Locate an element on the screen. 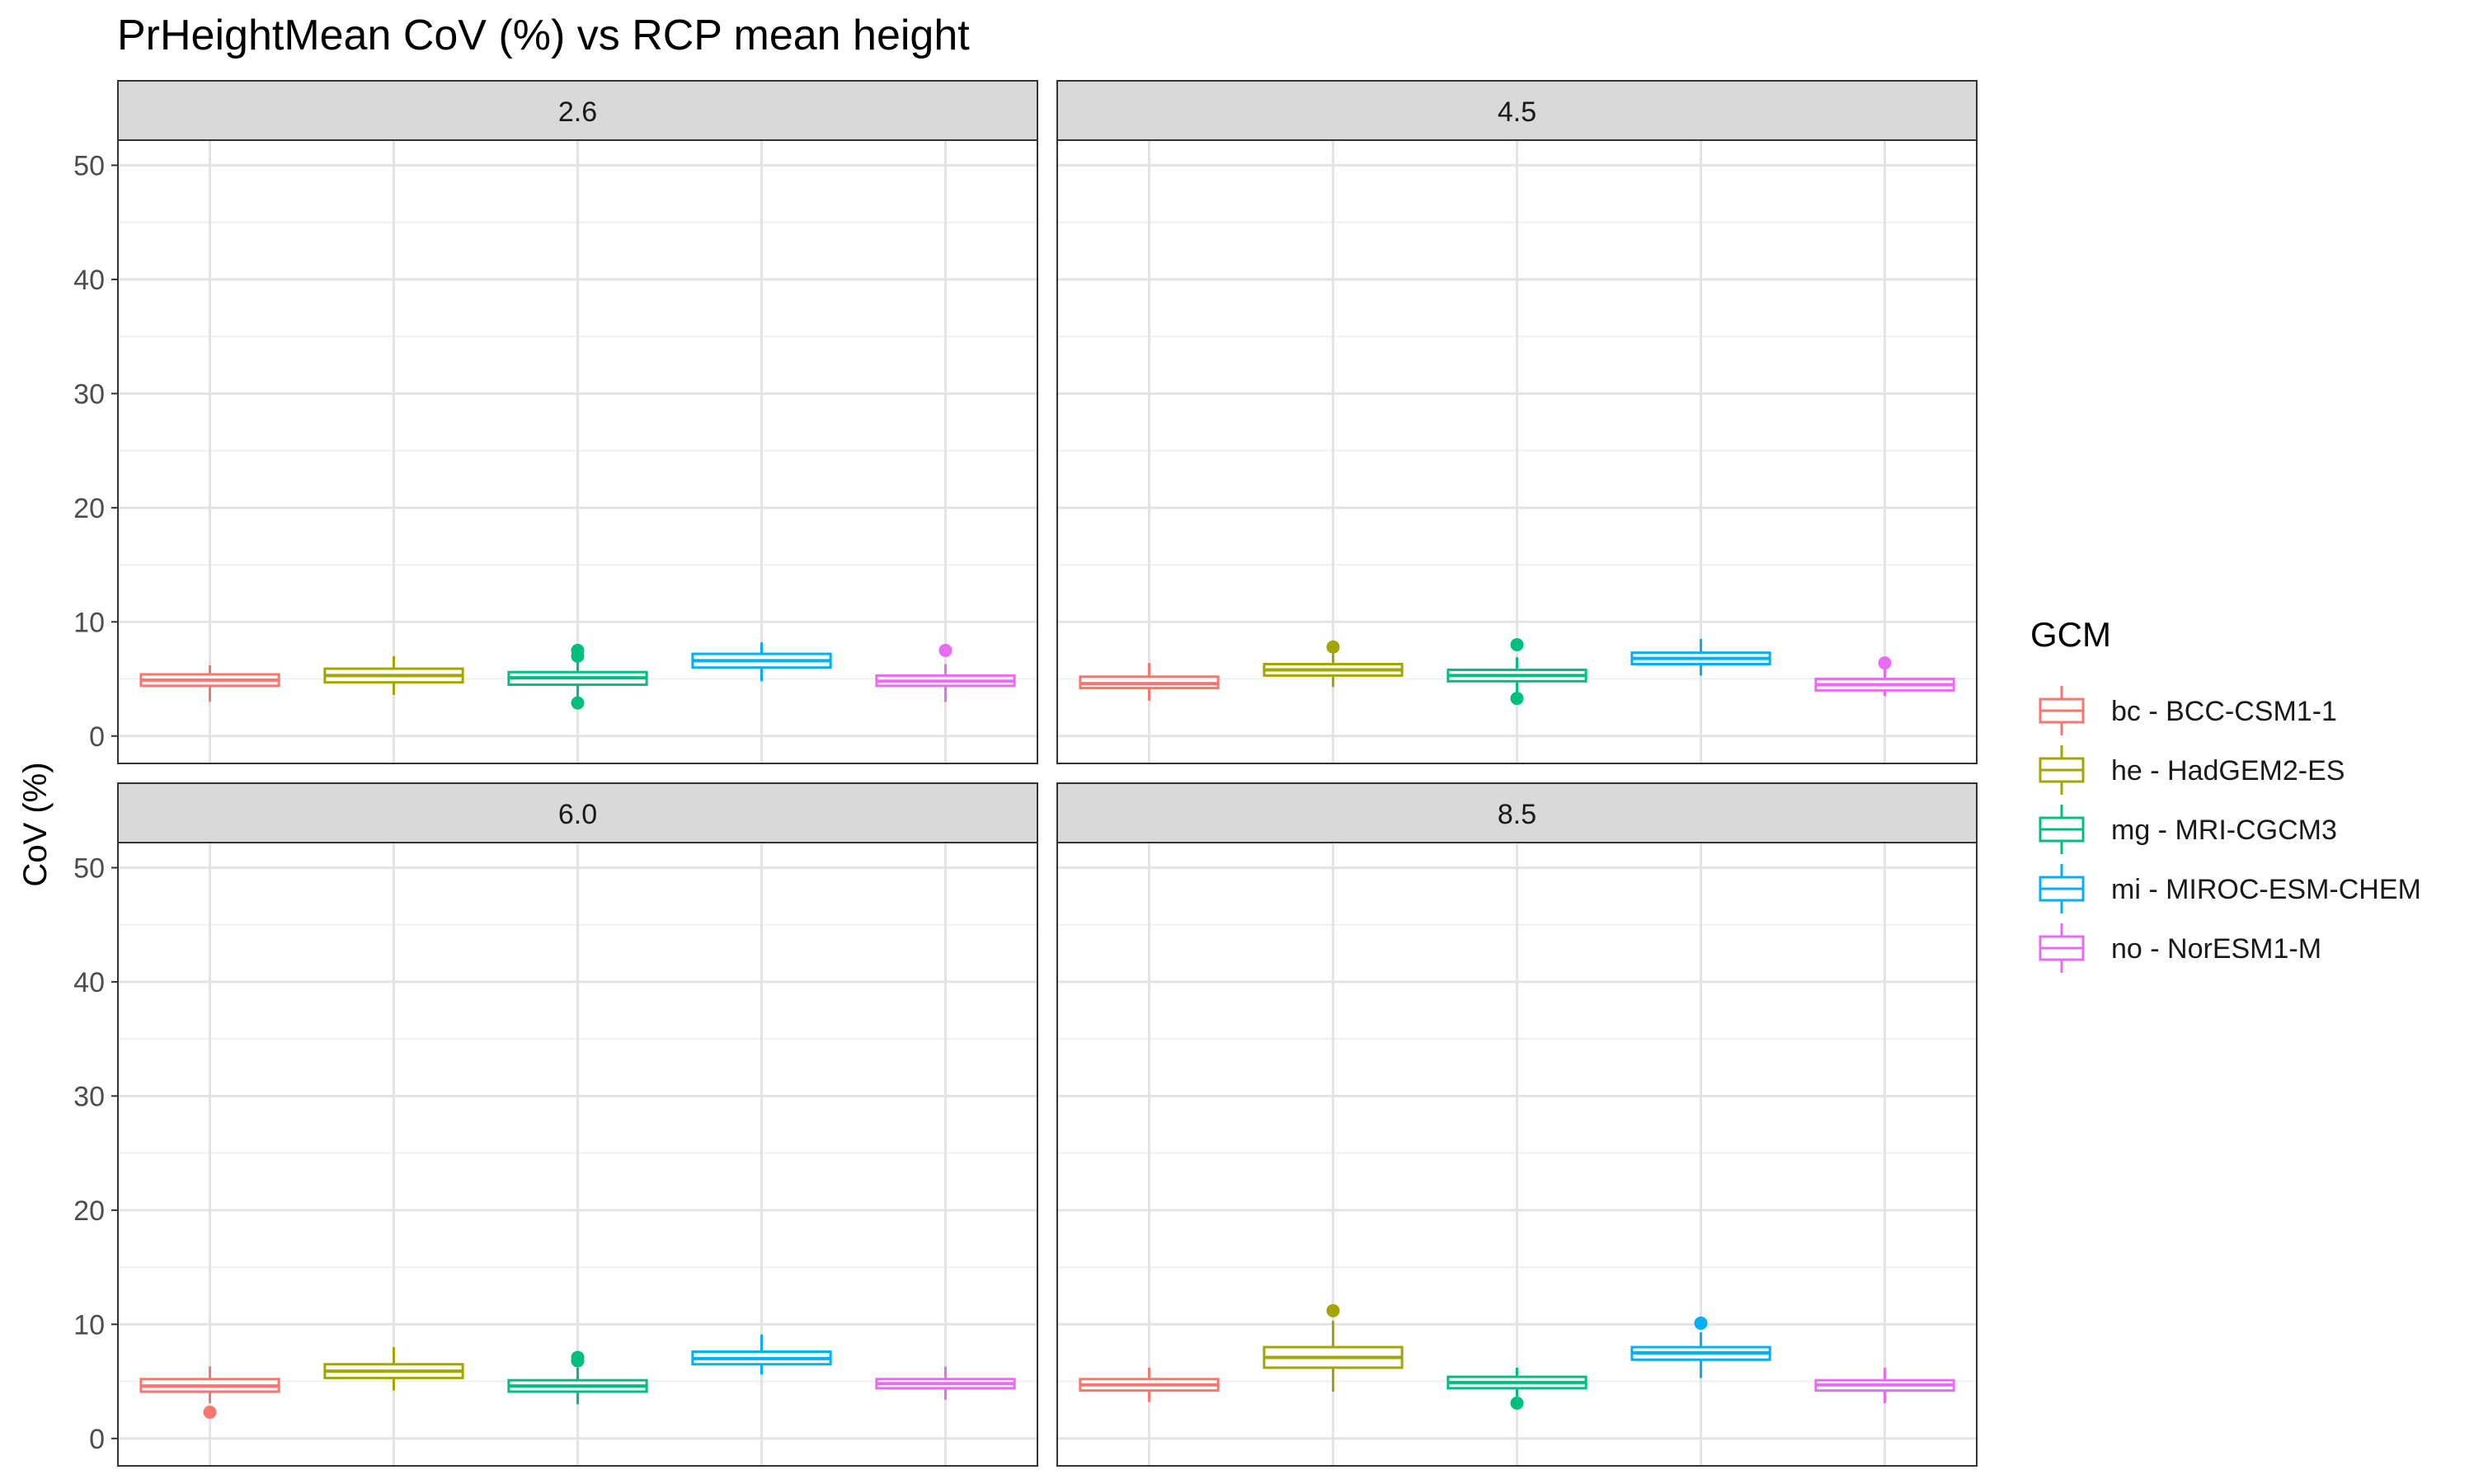 The width and height of the screenshot is (2474, 1484). legend-item: bc - BCC-CSM1-1 is located at coordinates (2188, 710).